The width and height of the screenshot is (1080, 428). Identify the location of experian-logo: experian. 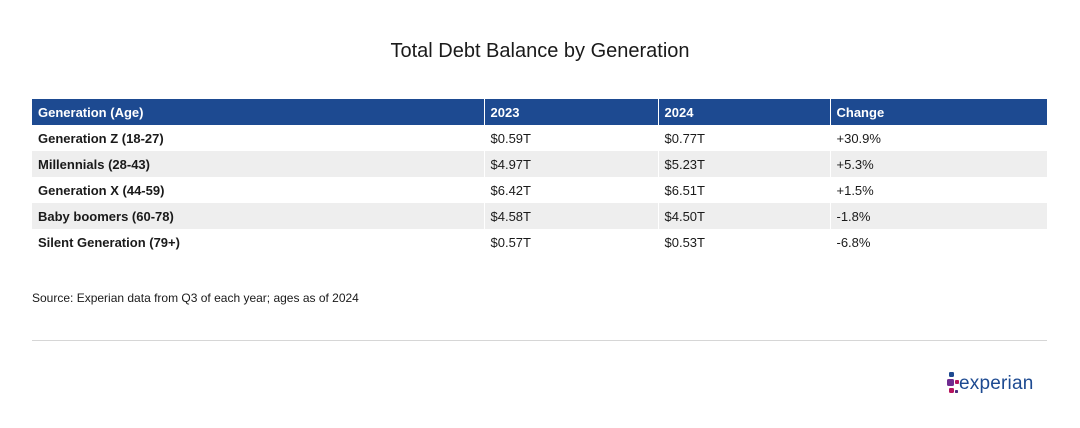
(996, 385).